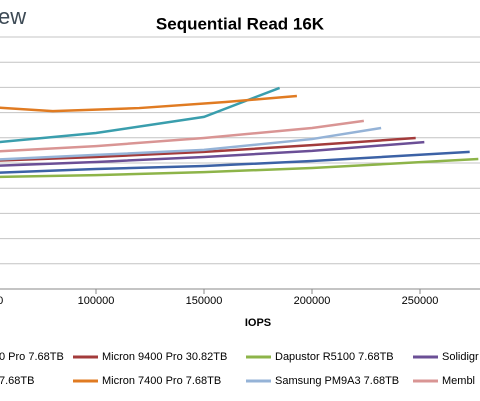 The image size is (480, 401). What do you see at coordinates (32, 357) in the screenshot?
I see `legend-label: 0 Pro 7.68TB` at bounding box center [32, 357].